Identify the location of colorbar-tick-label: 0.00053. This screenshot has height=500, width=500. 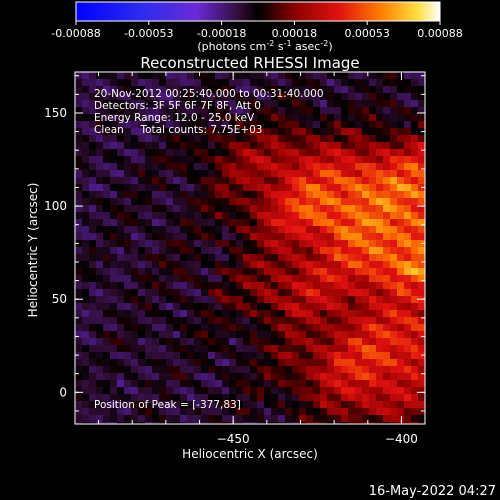
(367, 33).